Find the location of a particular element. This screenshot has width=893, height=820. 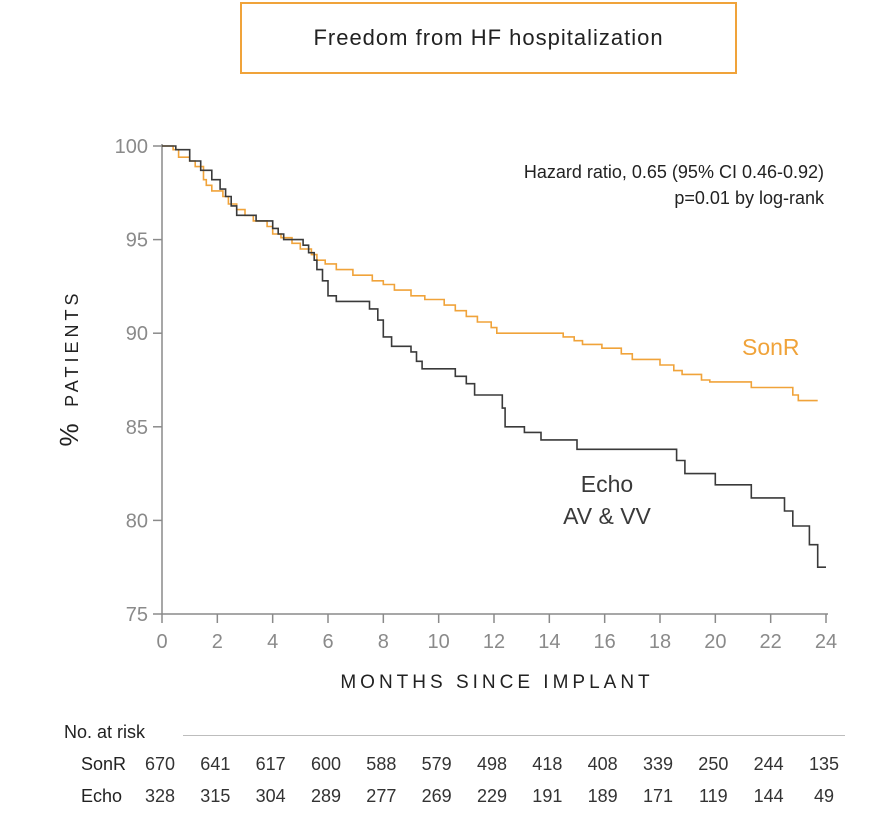

risk-value: 418 is located at coordinates (547, 764).